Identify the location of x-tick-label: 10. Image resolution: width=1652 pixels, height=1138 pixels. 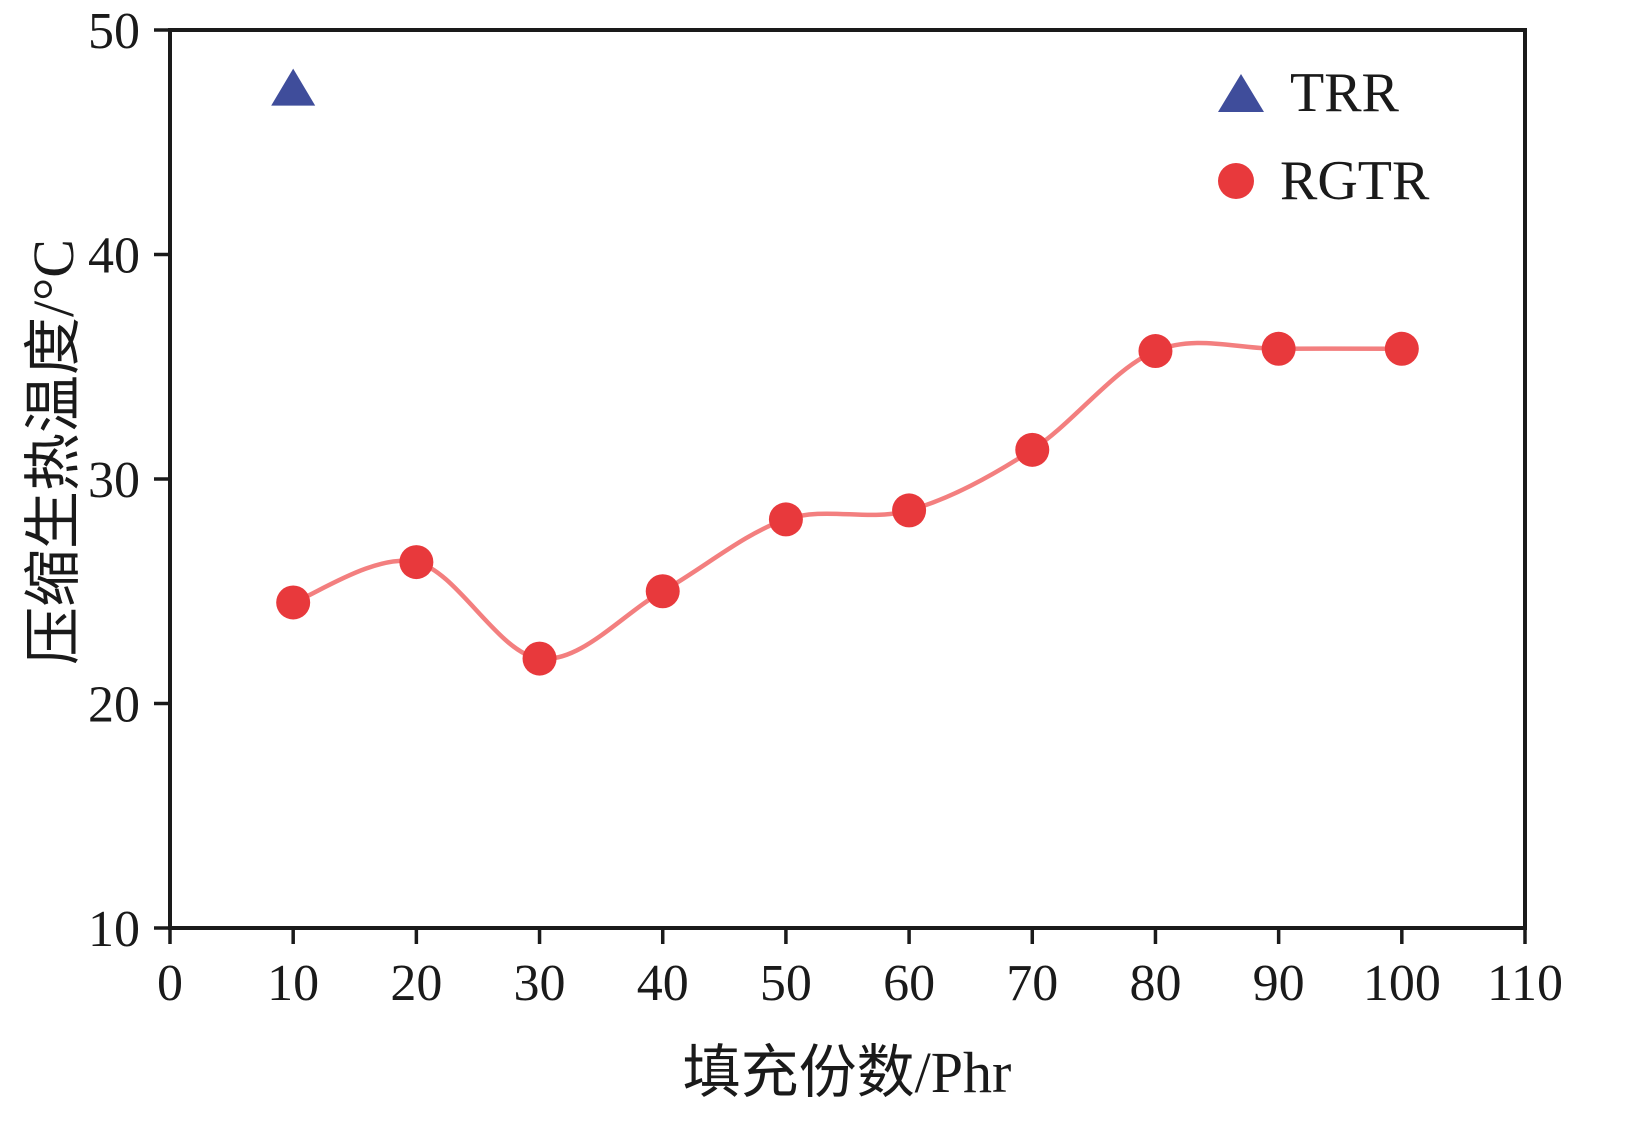
(293, 983).